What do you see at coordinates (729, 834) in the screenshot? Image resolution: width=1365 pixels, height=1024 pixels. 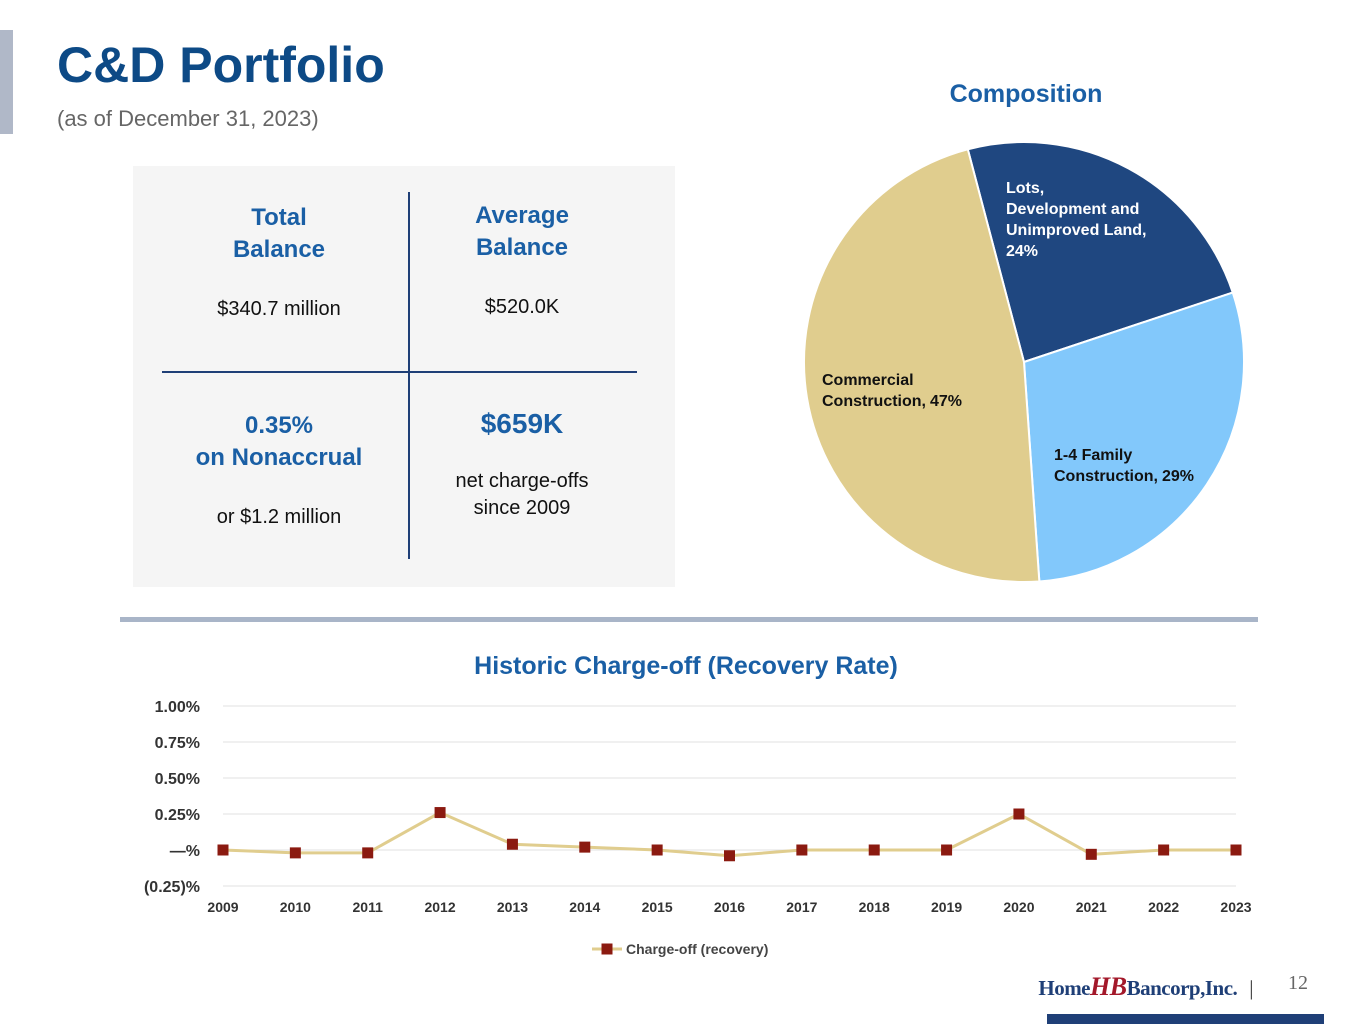 I see `series-line` at bounding box center [729, 834].